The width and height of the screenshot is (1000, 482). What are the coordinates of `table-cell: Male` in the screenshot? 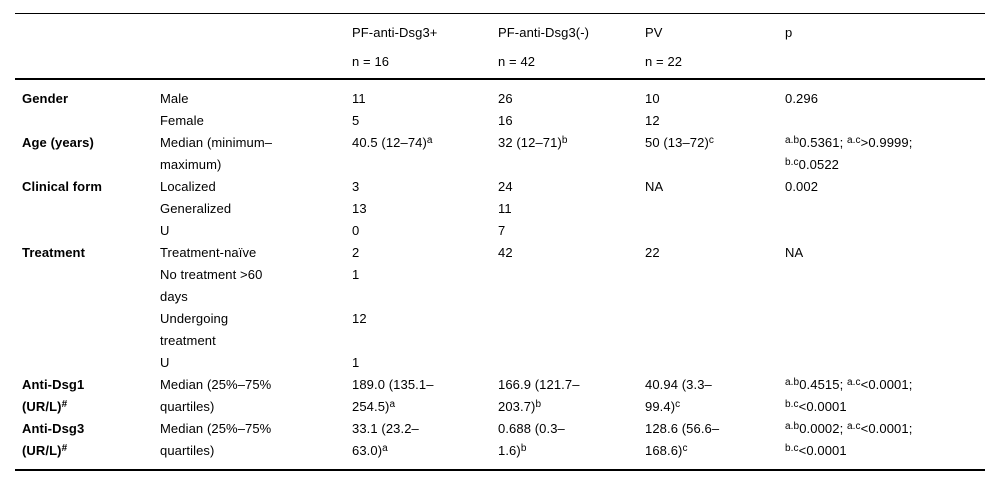 It's located at (174, 98).